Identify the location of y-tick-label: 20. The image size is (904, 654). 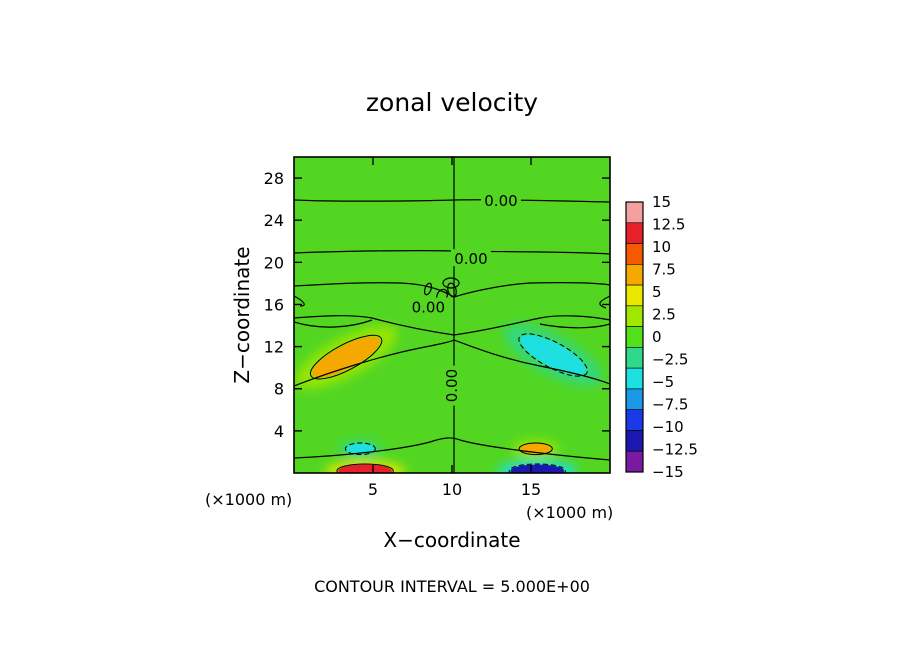
(274, 262).